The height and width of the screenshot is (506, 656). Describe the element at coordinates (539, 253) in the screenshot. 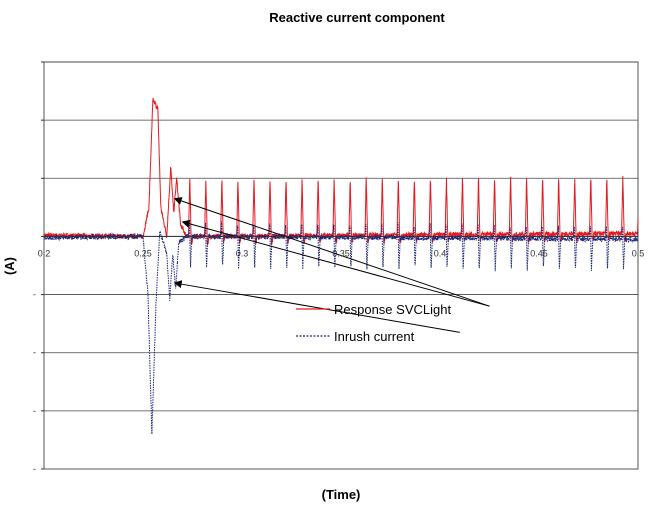

I see `x-tick-label: 0.45` at that location.